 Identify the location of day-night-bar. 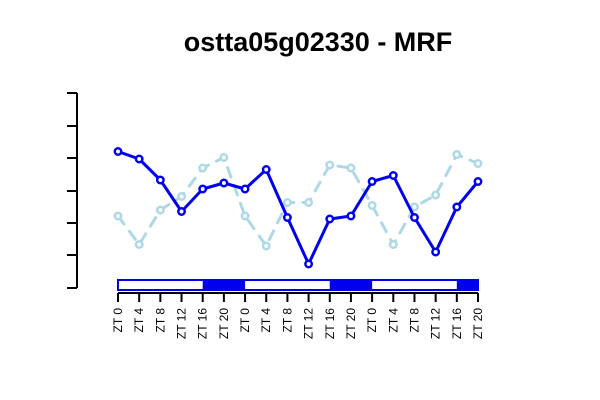
(298, 285).